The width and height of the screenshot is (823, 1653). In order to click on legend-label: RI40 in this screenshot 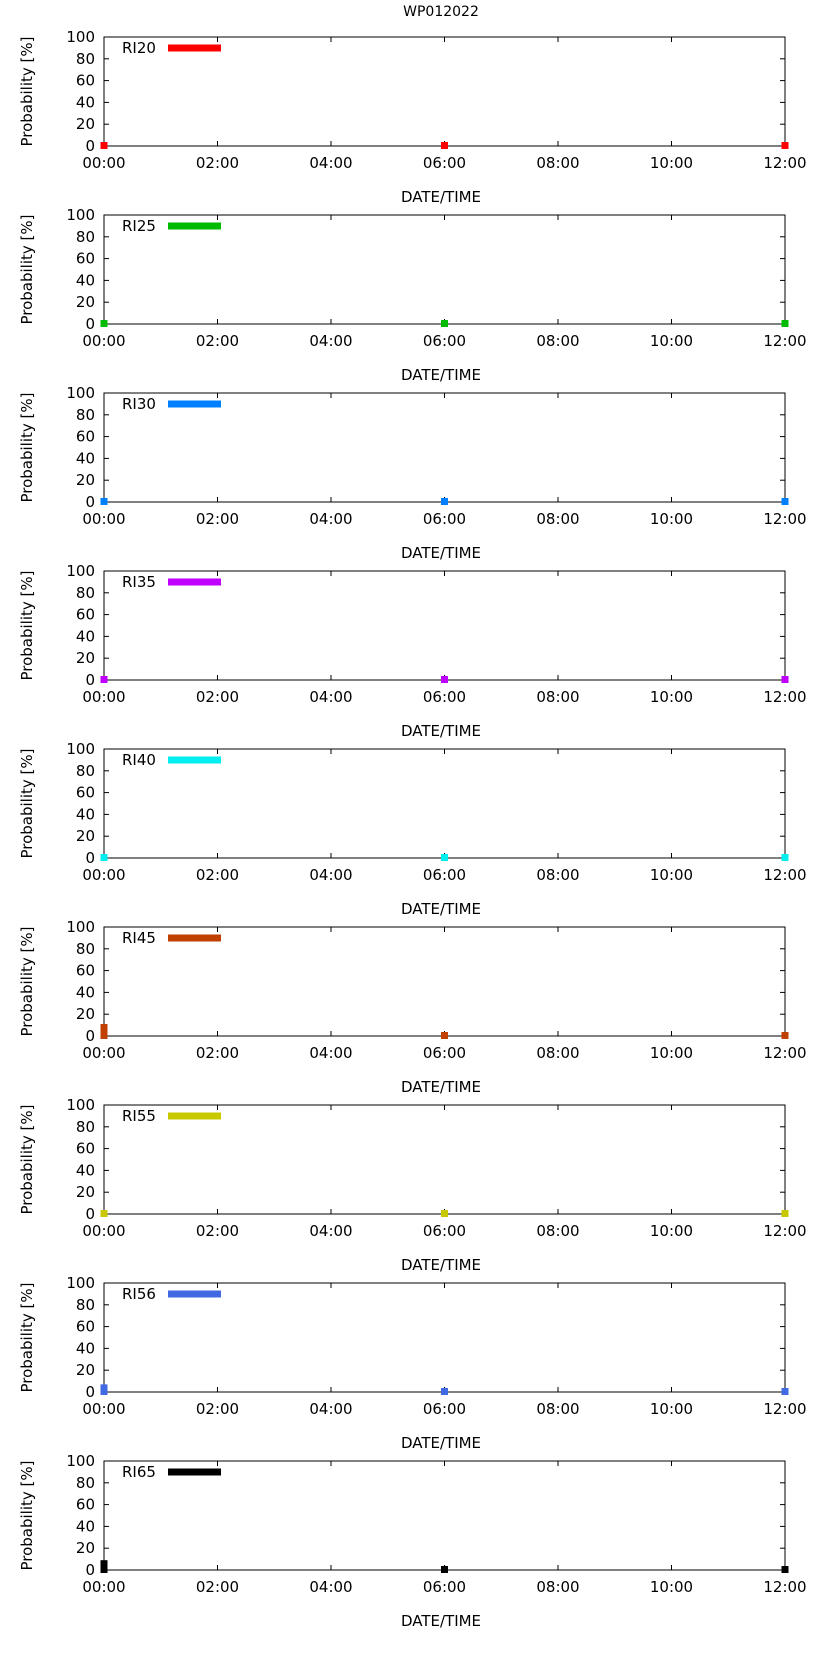, I will do `click(139, 760)`.